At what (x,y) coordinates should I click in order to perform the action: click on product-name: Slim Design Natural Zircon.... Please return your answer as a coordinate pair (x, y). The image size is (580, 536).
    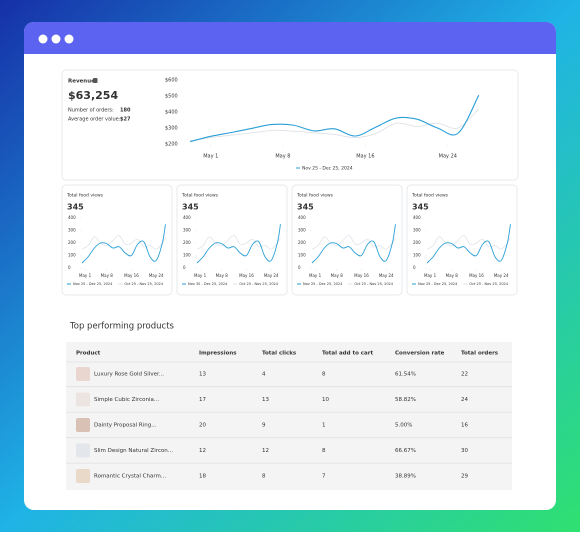
    Looking at the image, I should click on (133, 451).